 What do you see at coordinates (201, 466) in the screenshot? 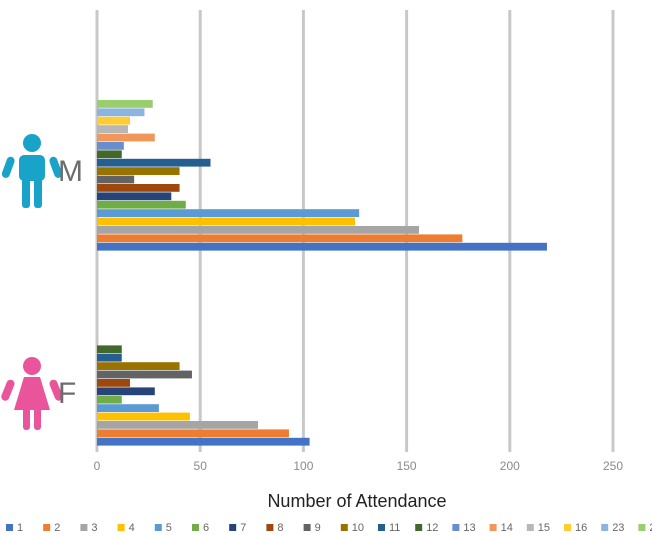
I see `x-tick-label: 50` at bounding box center [201, 466].